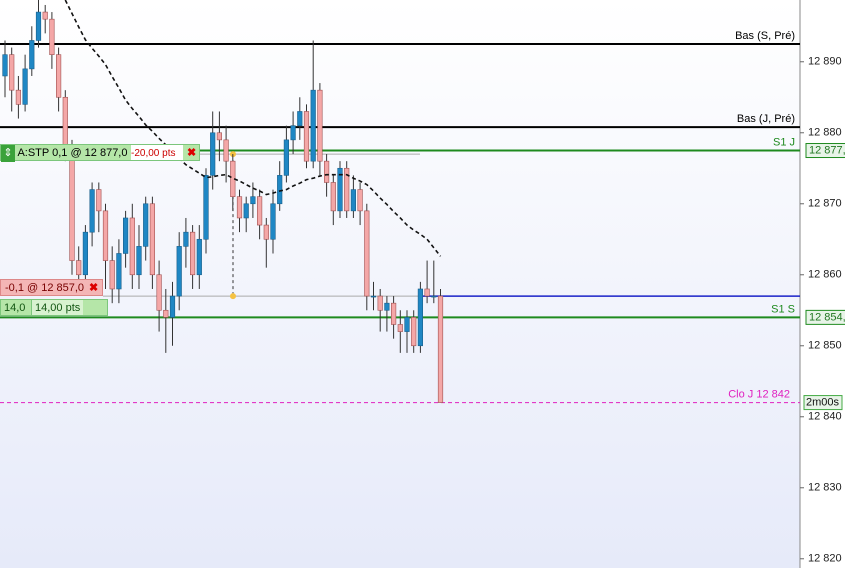  What do you see at coordinates (765, 36) in the screenshot?
I see `level-label: Bas (S, Pré)` at bounding box center [765, 36].